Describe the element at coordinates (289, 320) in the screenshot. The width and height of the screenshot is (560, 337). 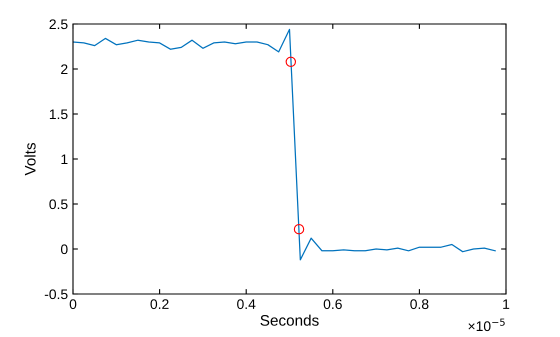
I see `x-axis-title: Seconds` at that location.